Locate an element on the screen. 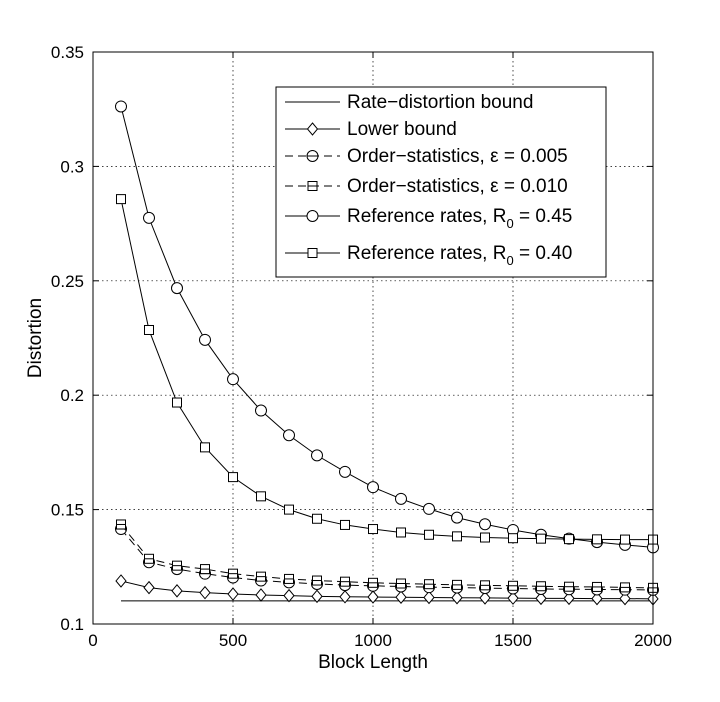 This screenshot has height=702, width=720. legend-label-main: Reference rates, R is located at coordinates (426, 253).